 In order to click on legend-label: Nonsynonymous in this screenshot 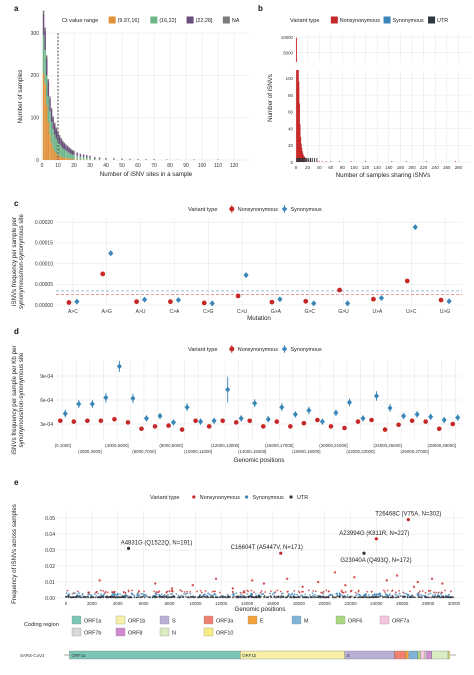, I will do `click(360, 21)`.